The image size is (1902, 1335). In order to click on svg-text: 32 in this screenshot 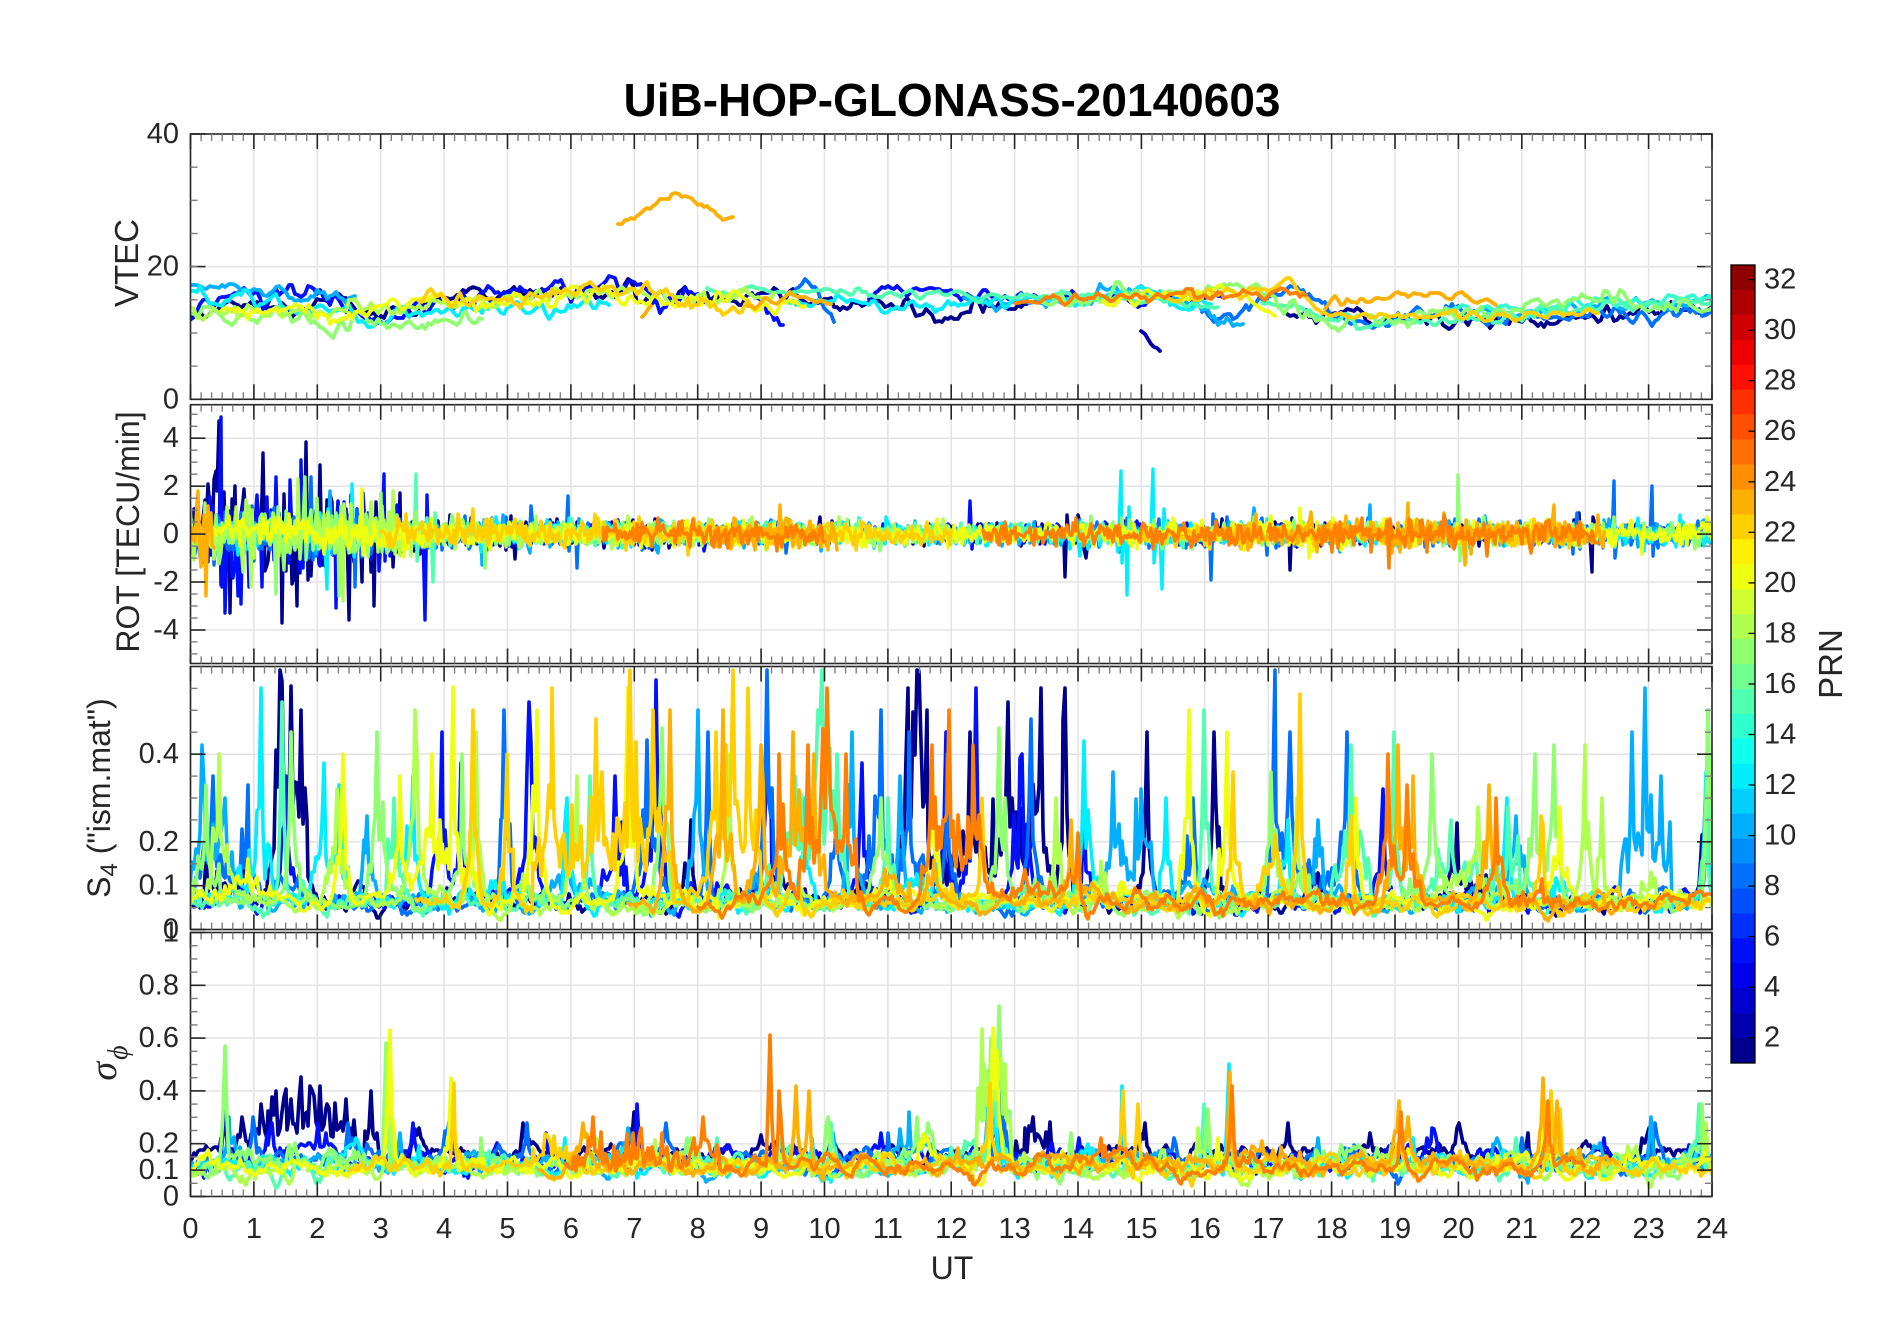, I will do `click(1780, 280)`.